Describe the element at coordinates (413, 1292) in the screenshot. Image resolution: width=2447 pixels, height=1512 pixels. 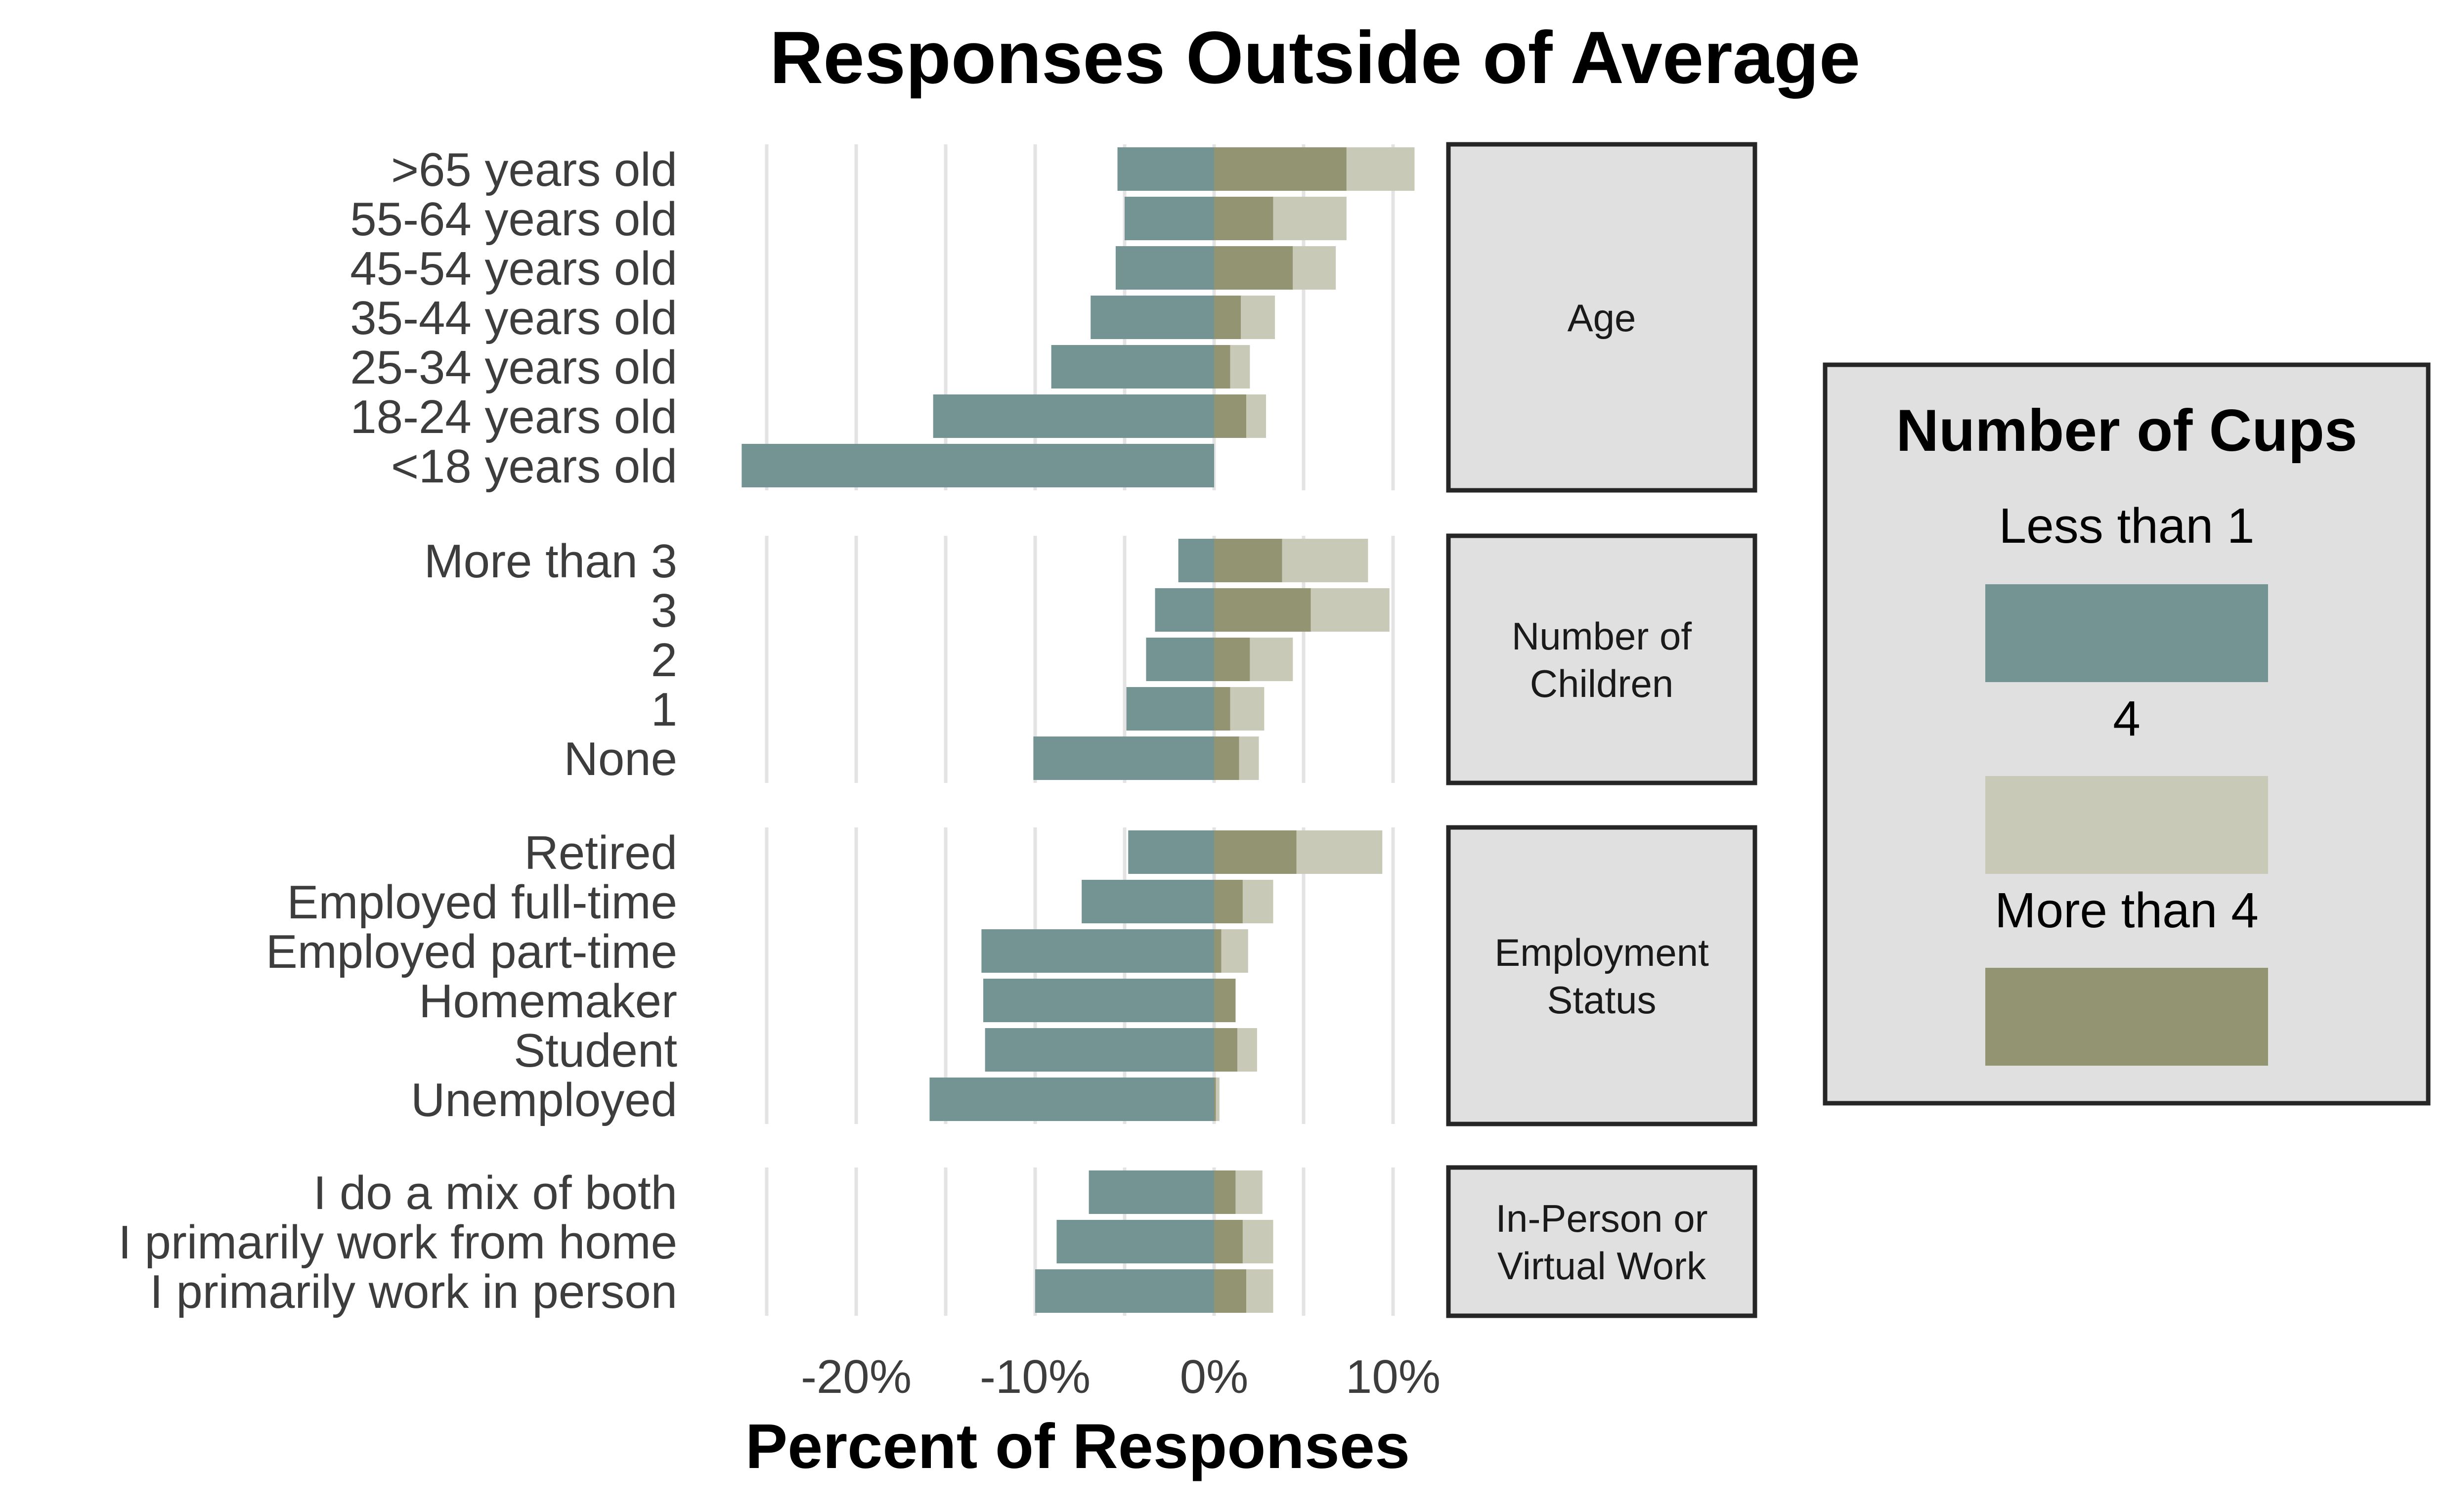
I see `category-label: I primarily work in person` at that location.